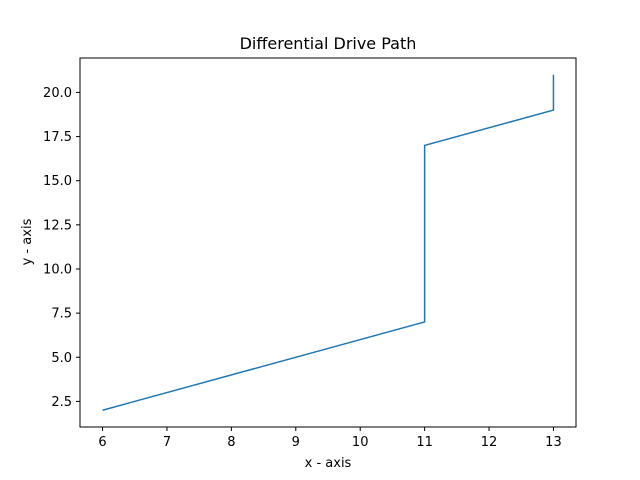 The image size is (640, 480). Describe the element at coordinates (61, 248) in the screenshot. I see `y-axis: 2.5 5.0 7.5 10.0 12.5 15.0 17.5 20.0` at that location.